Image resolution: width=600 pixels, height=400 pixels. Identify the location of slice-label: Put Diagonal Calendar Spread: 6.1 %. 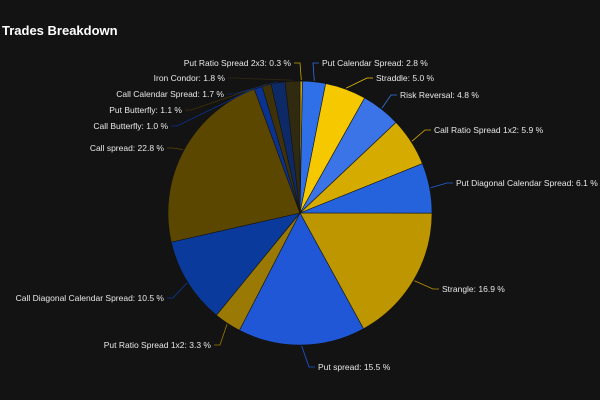
(527, 183).